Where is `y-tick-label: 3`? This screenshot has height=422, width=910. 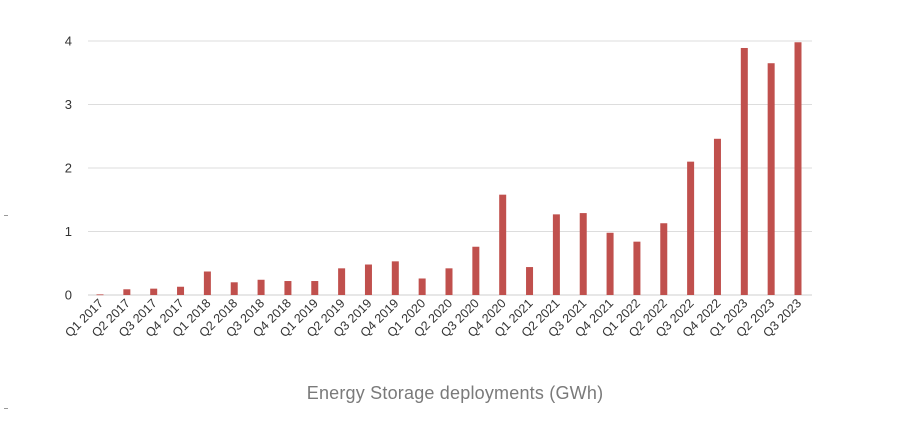 y-tick-label: 3 is located at coordinates (68, 104).